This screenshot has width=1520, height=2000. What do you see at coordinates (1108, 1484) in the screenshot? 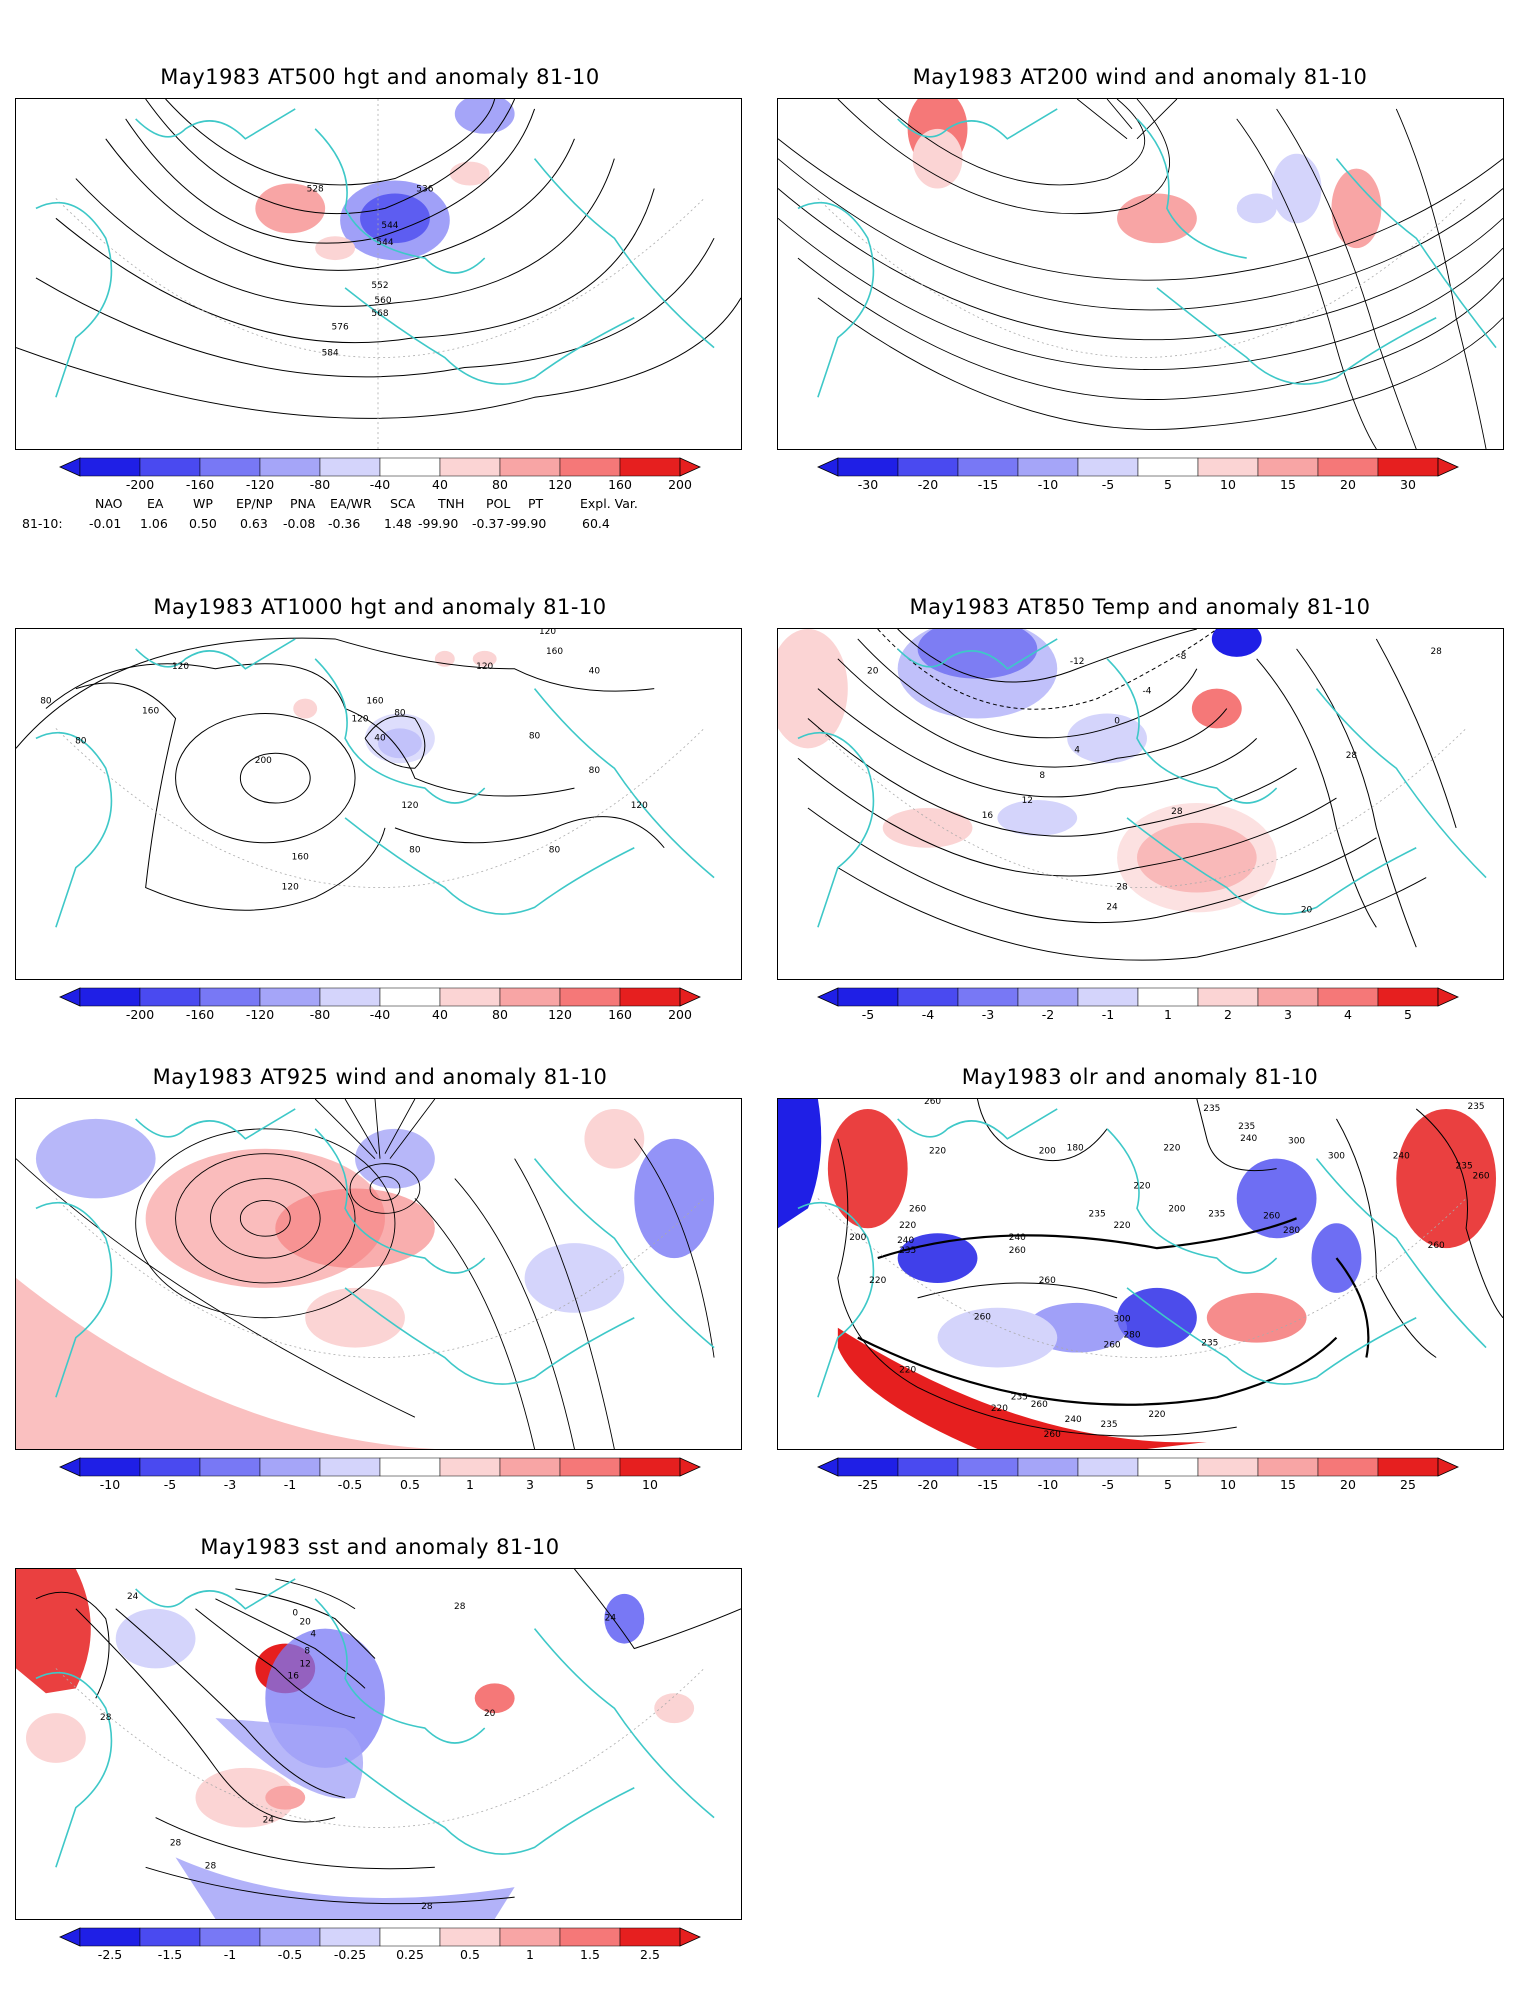
I see `colorbar-tick-label: -5` at bounding box center [1108, 1484].